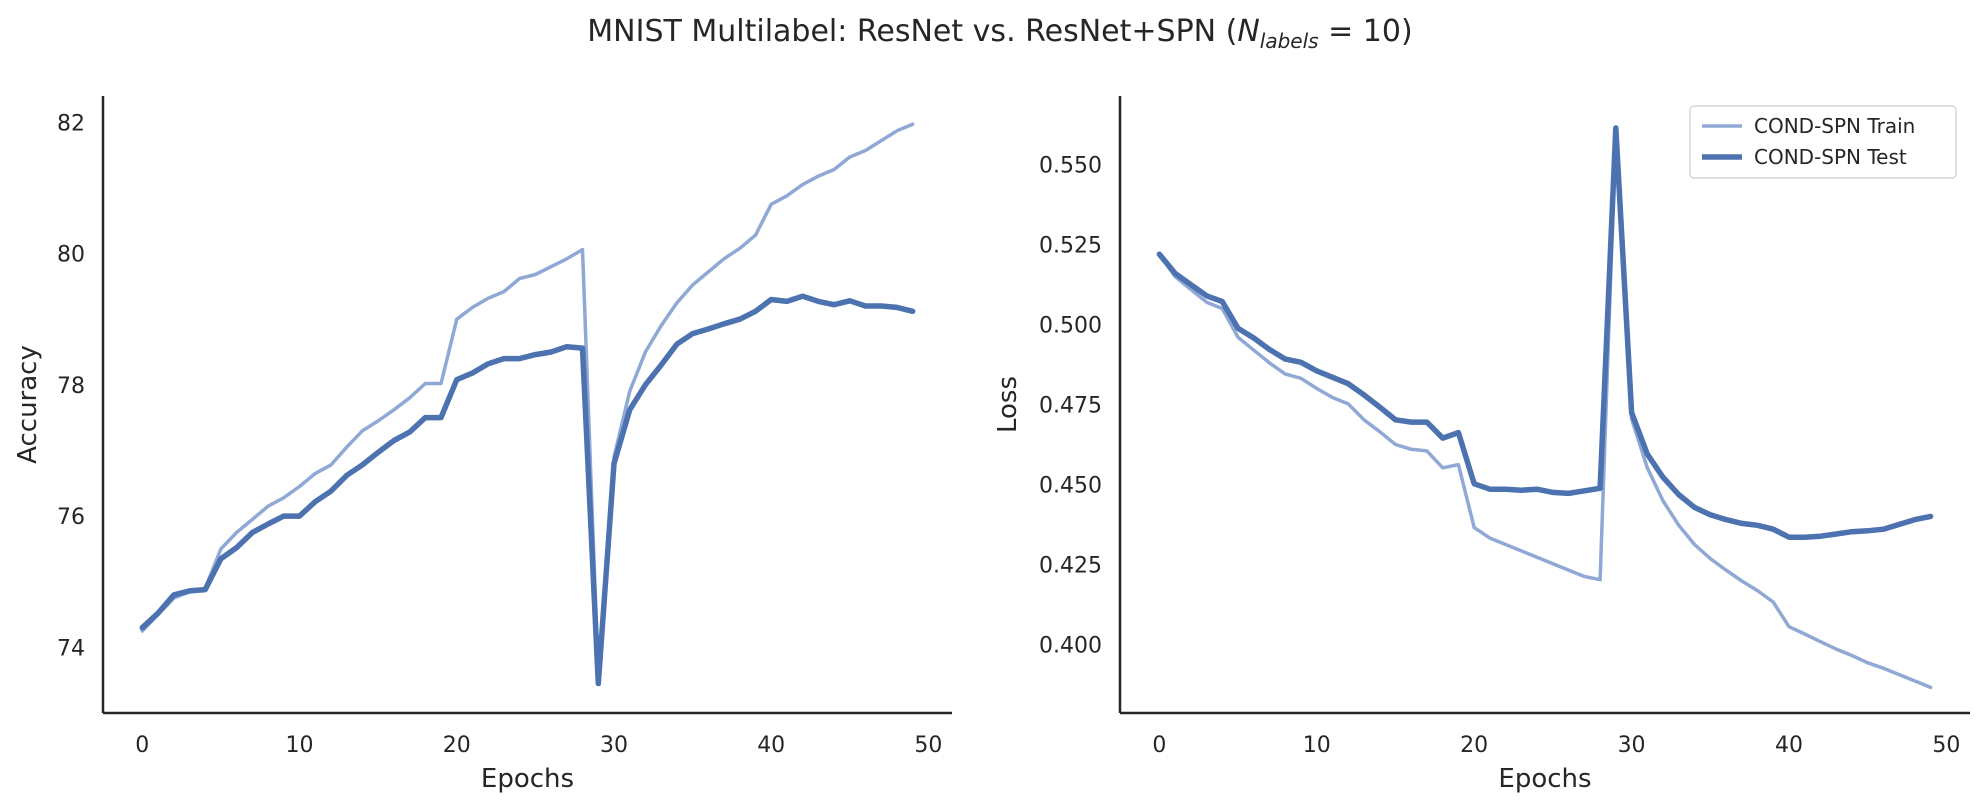 Image resolution: width=1985 pixels, height=808 pixels. Describe the element at coordinates (1834, 126) in the screenshot. I see `legend-label-train: COND-SPN Train` at that location.